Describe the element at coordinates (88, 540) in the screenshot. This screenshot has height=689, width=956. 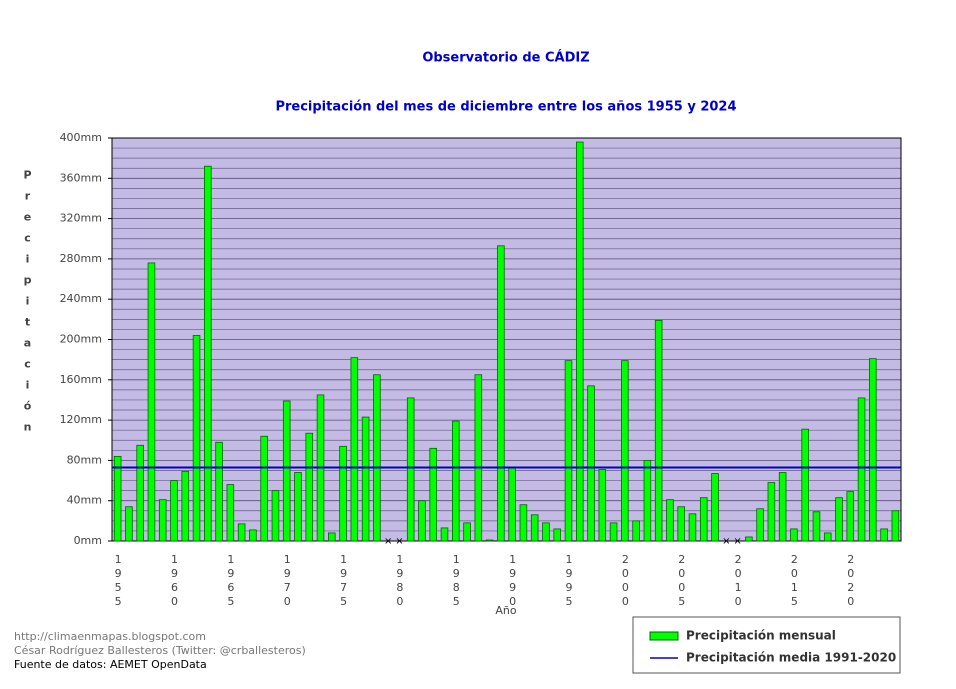
I see `y-tick-label: 0mm` at that location.